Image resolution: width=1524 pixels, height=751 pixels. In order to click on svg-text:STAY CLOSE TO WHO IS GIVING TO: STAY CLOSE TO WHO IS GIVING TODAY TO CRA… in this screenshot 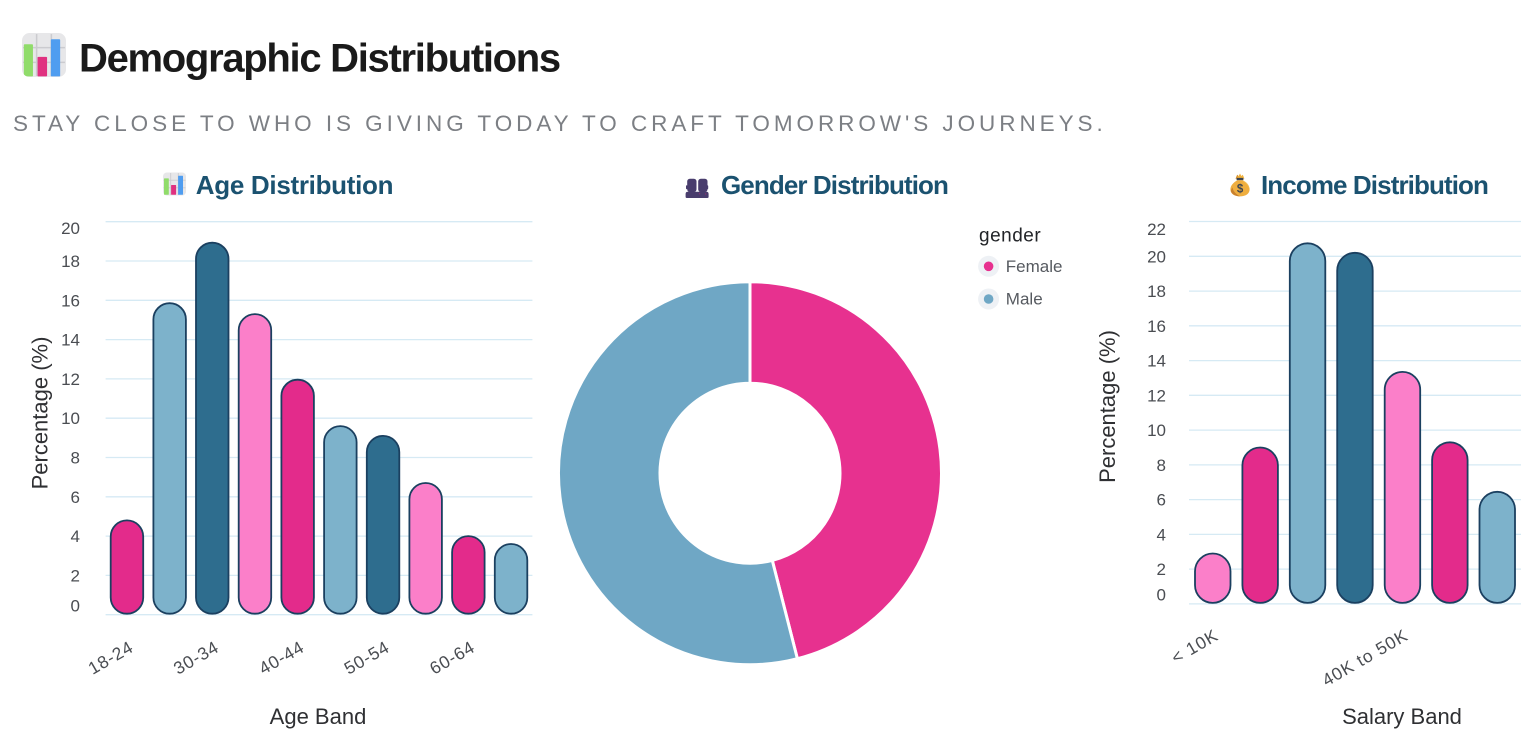, I will do `click(560, 123)`.